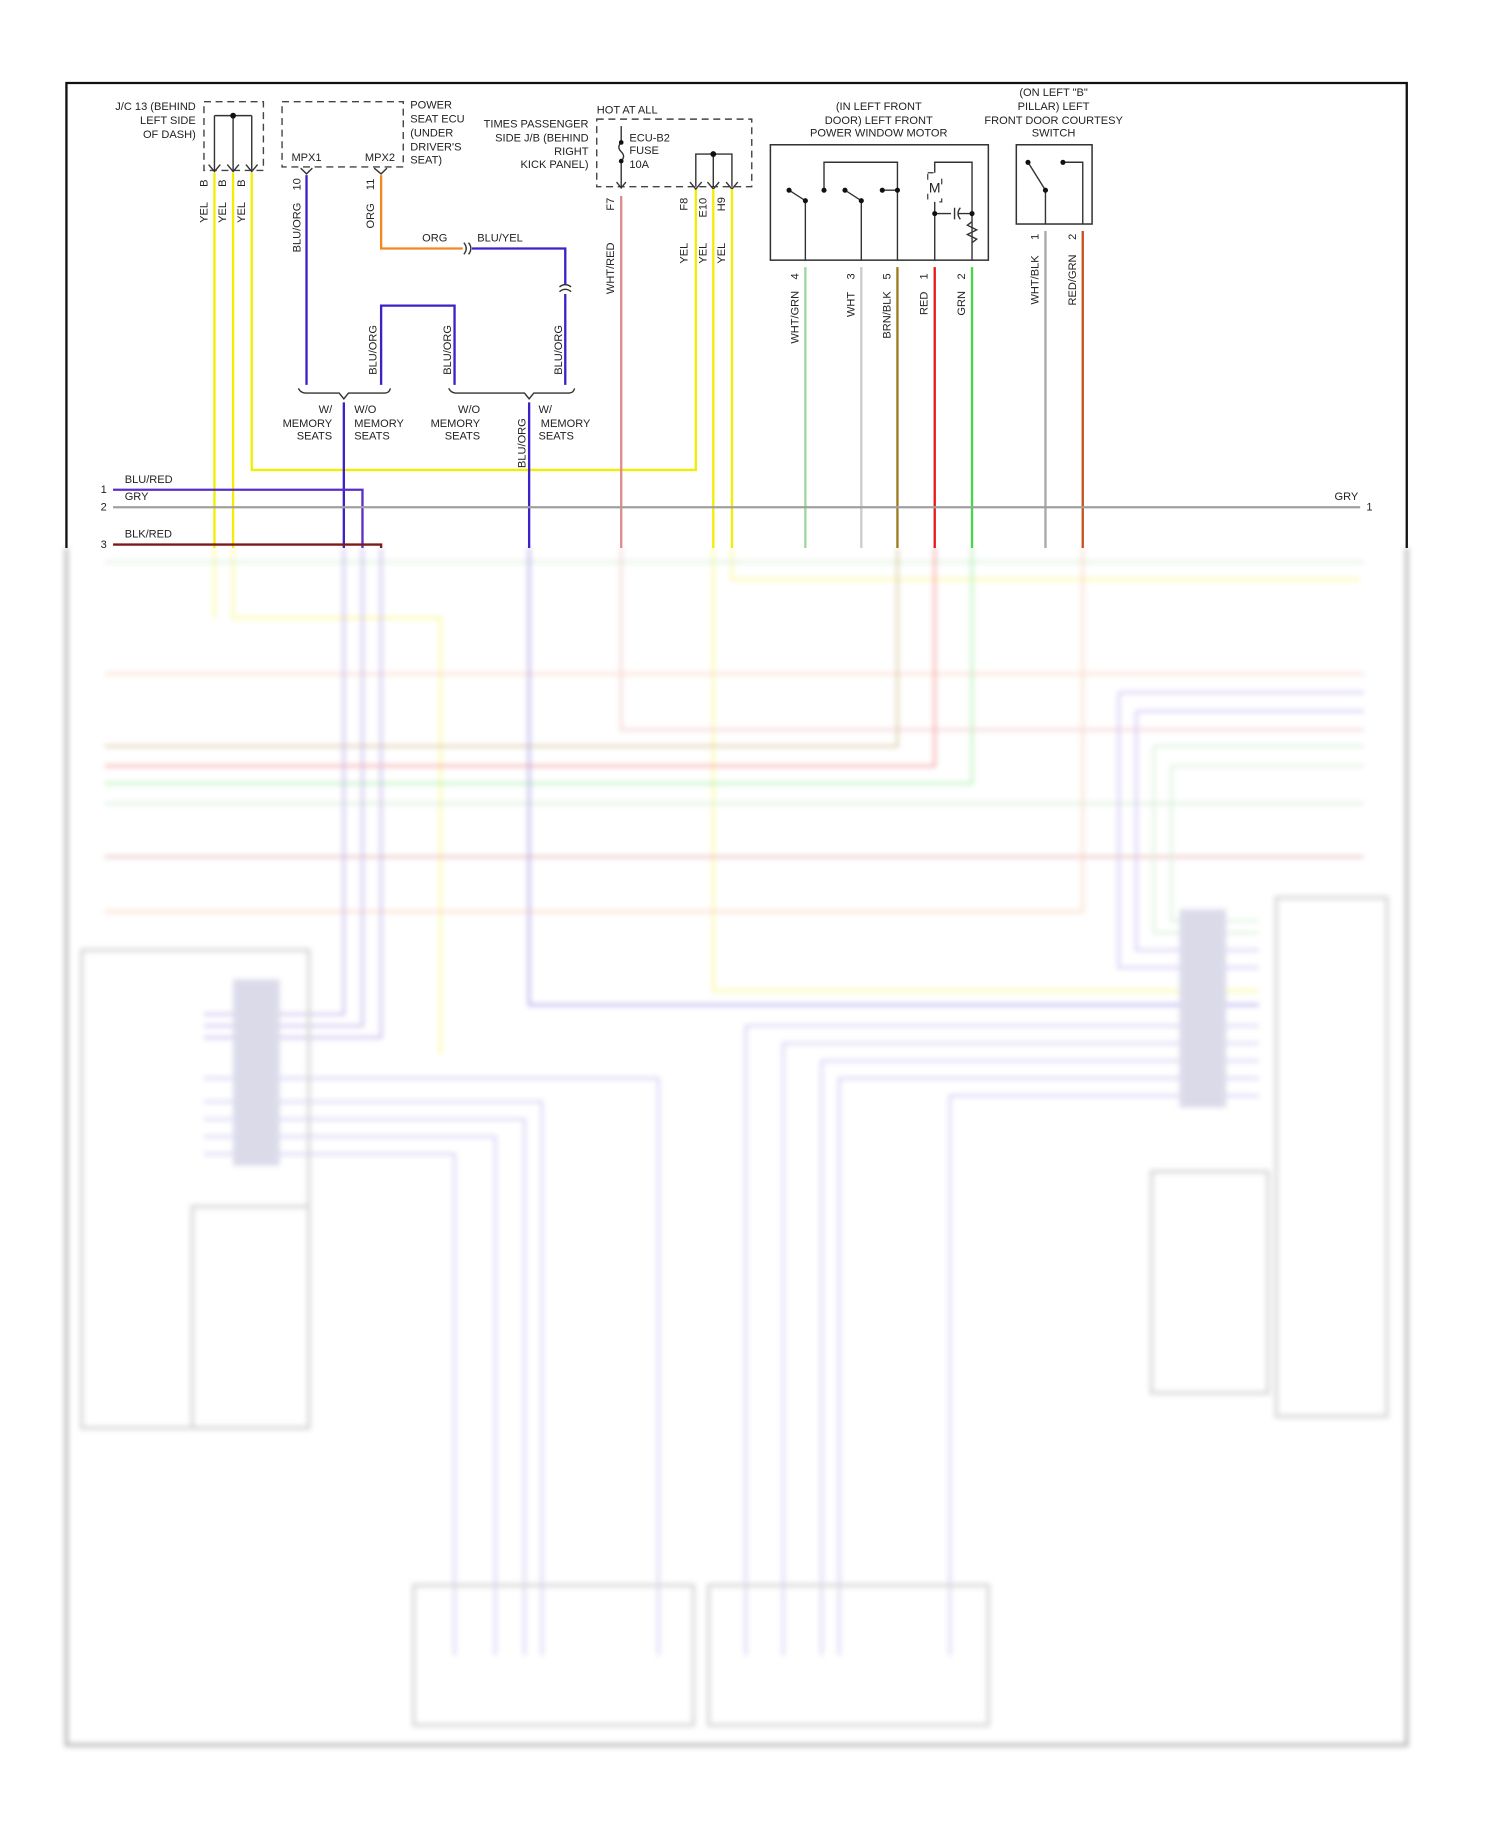 The width and height of the screenshot is (1500, 1828). I want to click on left-connector: 1 2 3 BLU/RED GRY BLK/RED, so click(137, 512).